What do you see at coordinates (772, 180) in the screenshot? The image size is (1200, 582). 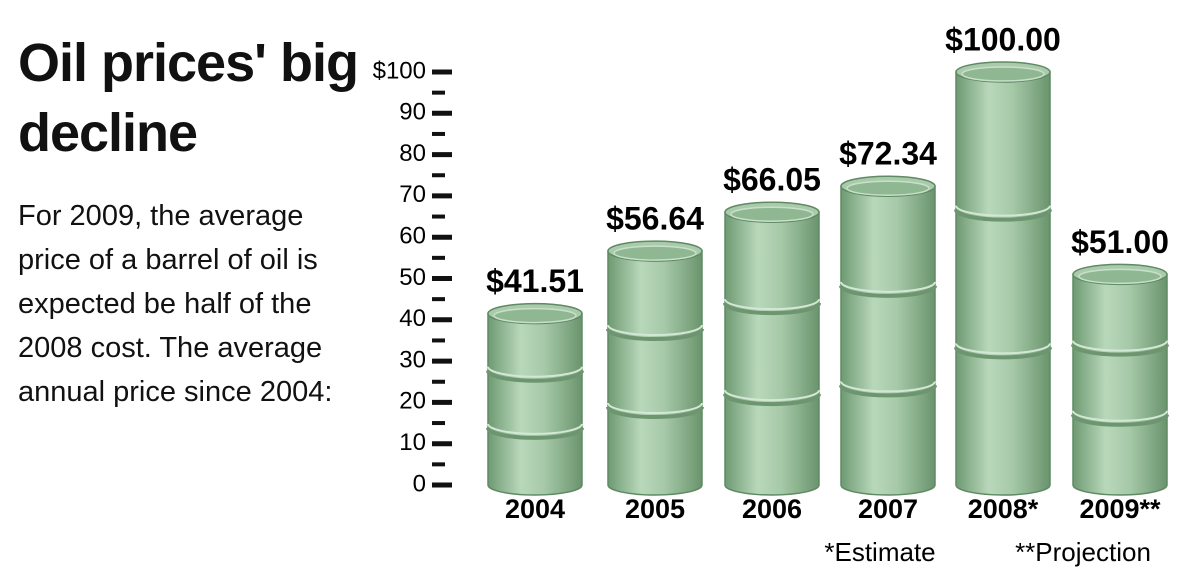 I see `value-label: $66.05` at bounding box center [772, 180].